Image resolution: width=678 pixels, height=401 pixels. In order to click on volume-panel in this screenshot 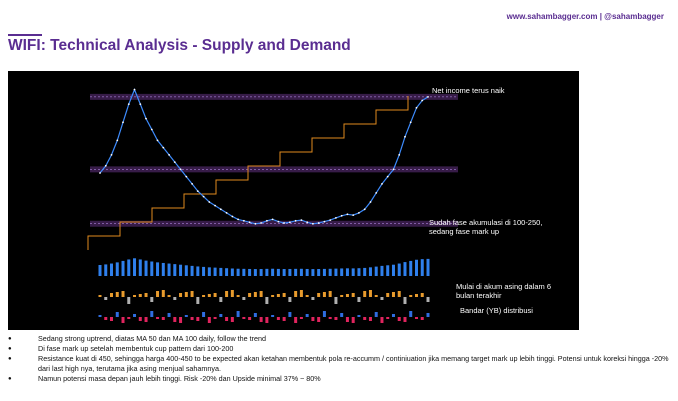, I will do `click(264, 267)`.